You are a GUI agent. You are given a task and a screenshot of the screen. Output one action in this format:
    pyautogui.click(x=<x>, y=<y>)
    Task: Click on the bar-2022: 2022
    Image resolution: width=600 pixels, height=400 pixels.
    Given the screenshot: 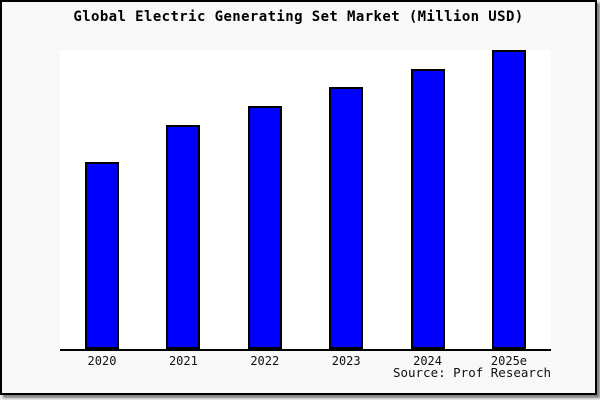 What is the action you would take?
    pyautogui.click(x=264, y=237)
    